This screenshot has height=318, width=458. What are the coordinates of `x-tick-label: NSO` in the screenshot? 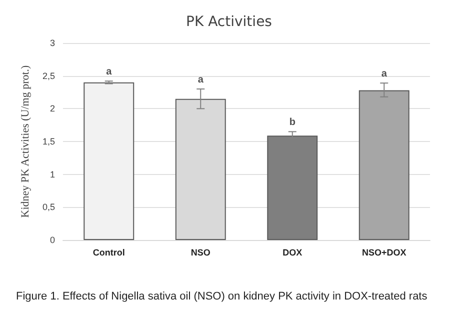 It's located at (200, 253).